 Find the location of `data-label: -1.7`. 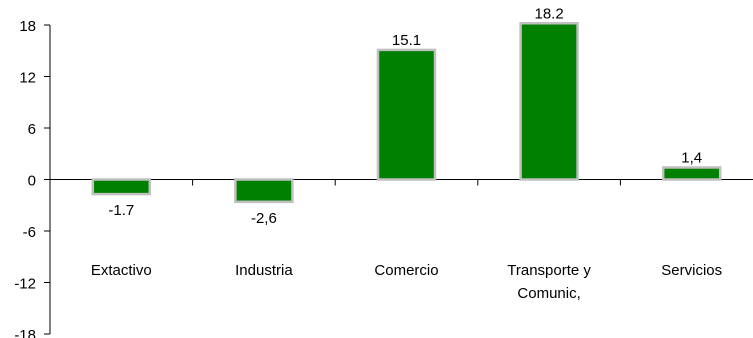

data-label: -1.7 is located at coordinates (121, 210).